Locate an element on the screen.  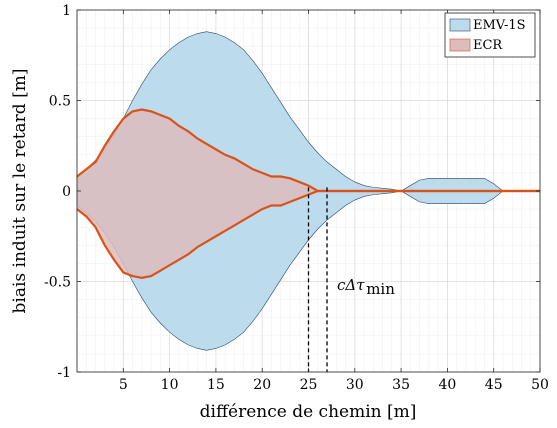
x-axis-label: différence de chemin [m] is located at coordinates (308, 412).